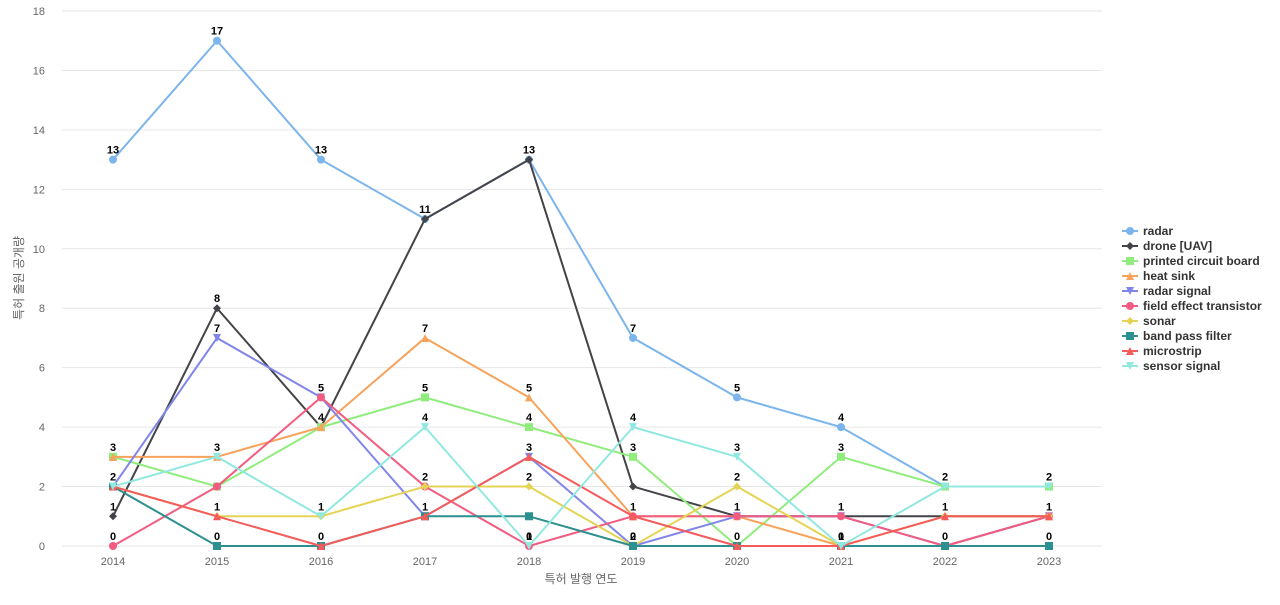  I want to click on y-axis-ticks: 0 2 4 6 8 10 12 14 16 18, so click(39, 279).